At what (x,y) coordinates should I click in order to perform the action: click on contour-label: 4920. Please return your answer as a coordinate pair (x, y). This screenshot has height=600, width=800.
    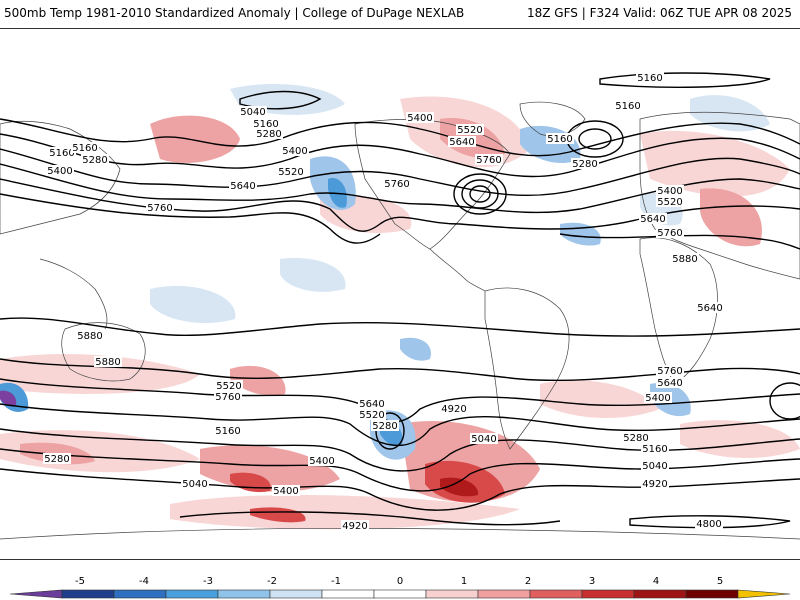
    Looking at the image, I should click on (355, 526).